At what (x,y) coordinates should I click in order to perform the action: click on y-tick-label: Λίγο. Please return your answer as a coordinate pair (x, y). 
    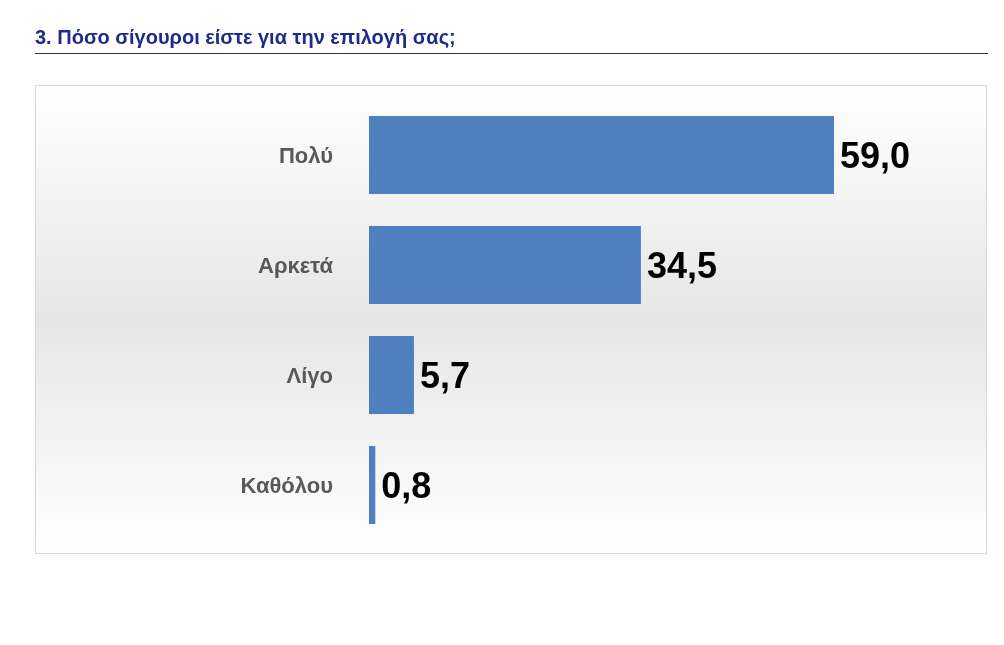
    Looking at the image, I should click on (309, 375).